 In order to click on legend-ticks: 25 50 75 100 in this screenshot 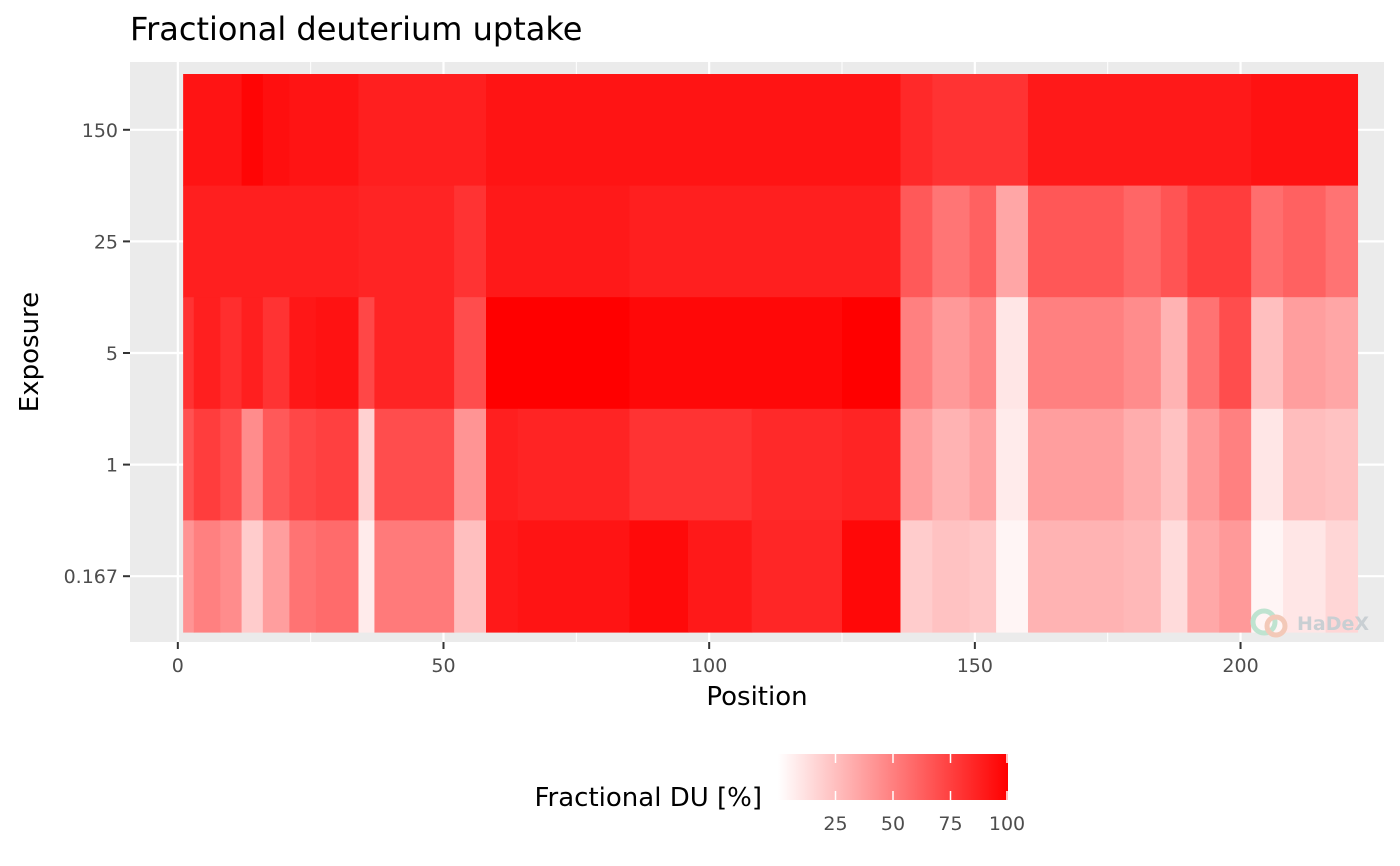, I will do `click(924, 794)`.